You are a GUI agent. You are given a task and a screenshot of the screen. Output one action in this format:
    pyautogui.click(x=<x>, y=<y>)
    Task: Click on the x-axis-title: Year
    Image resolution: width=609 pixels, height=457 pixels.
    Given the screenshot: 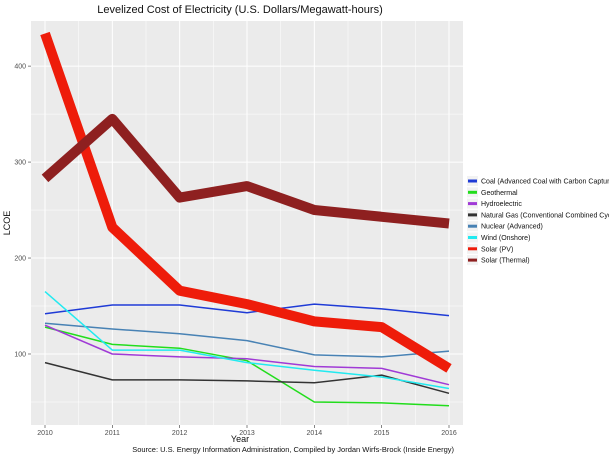 What is the action you would take?
    pyautogui.click(x=240, y=439)
    